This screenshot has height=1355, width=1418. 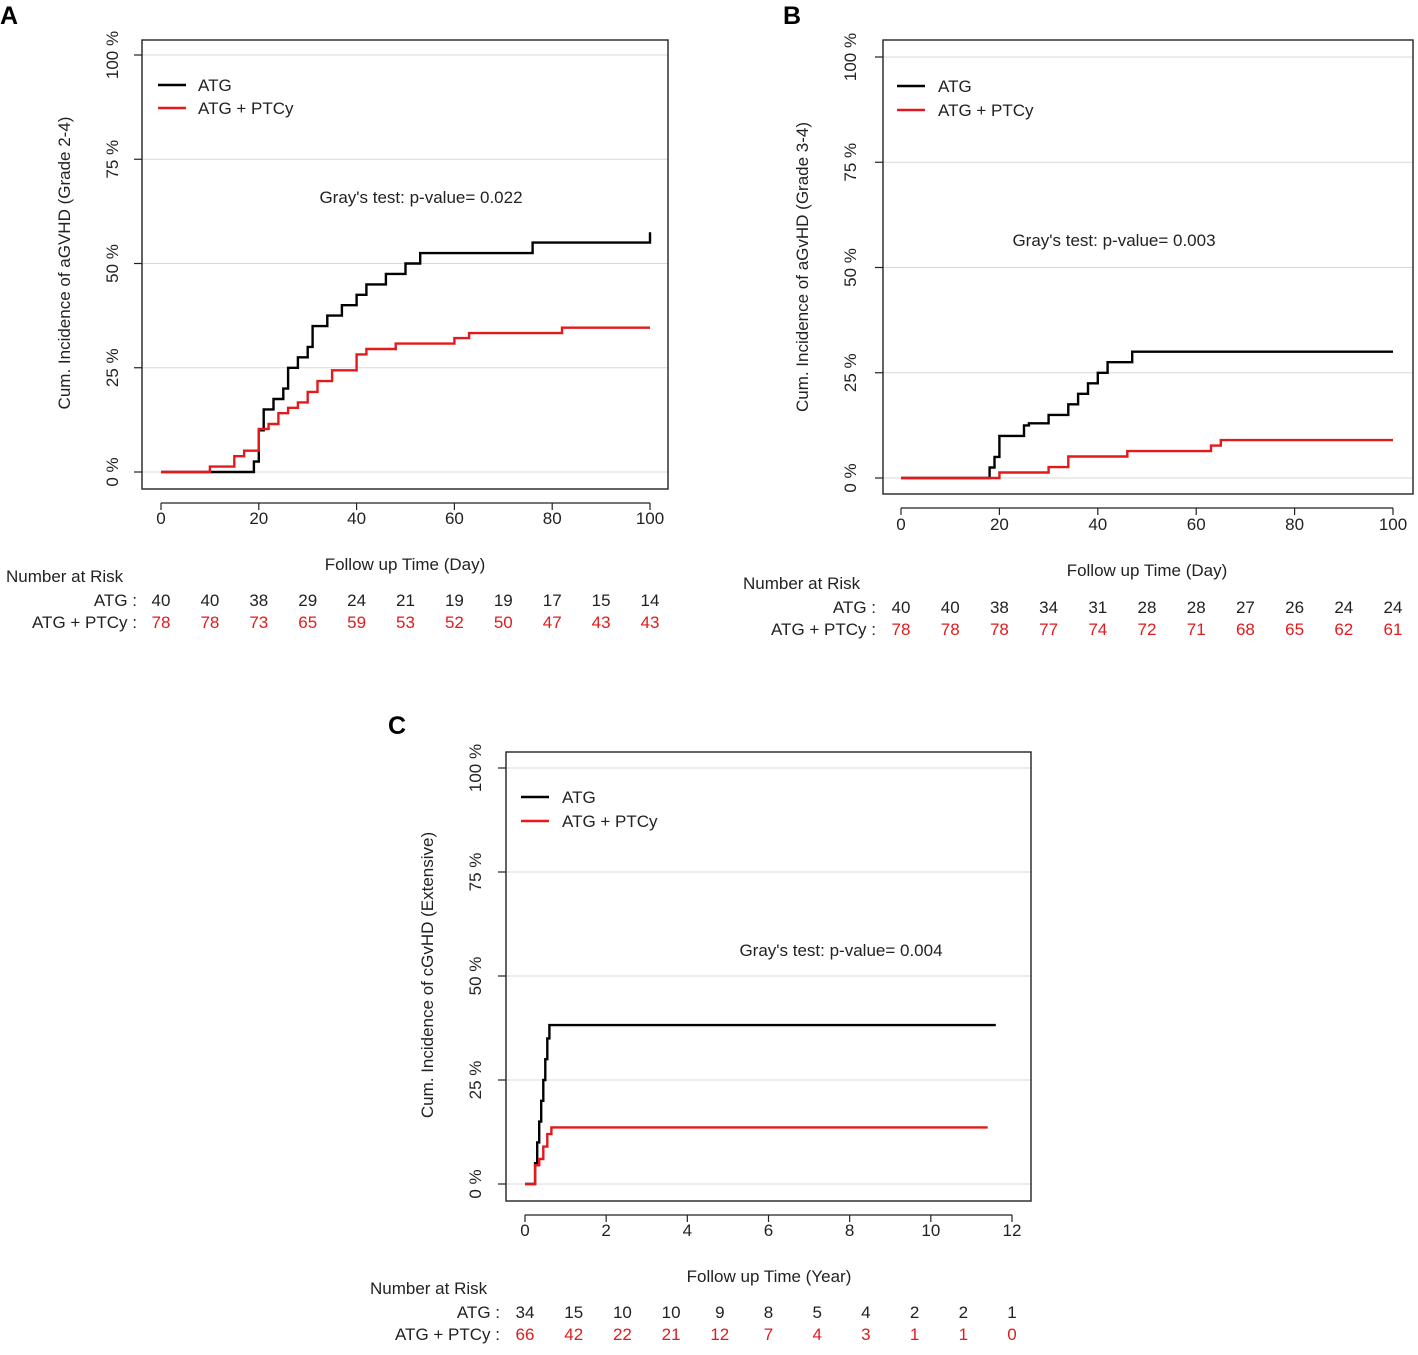 I want to click on plot-frame, so click(x=405, y=264).